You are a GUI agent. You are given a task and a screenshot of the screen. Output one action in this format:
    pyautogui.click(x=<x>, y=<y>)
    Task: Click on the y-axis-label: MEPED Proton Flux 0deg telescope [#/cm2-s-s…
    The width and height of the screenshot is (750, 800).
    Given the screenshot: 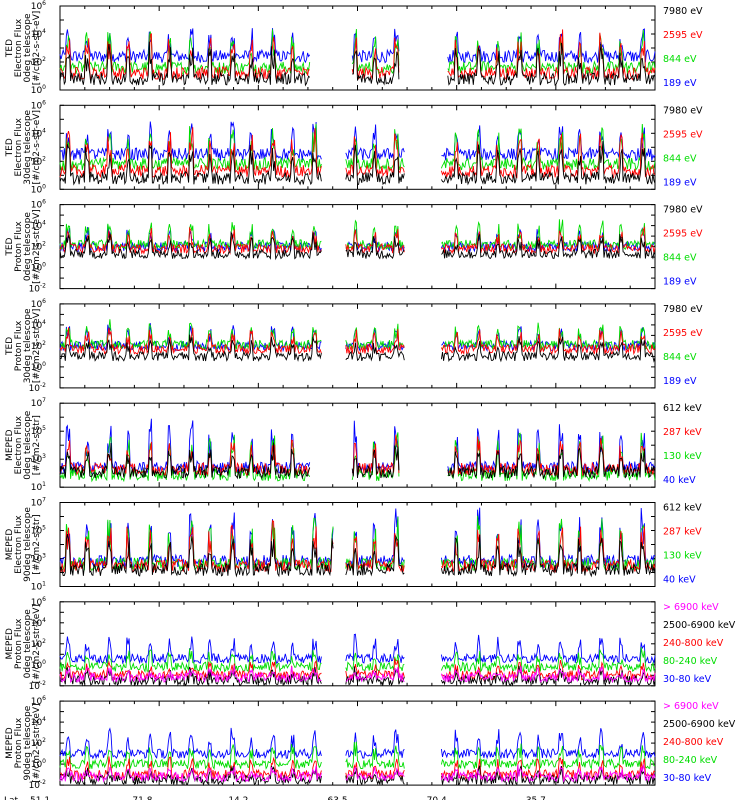 What is the action you would take?
    pyautogui.click(x=23, y=643)
    